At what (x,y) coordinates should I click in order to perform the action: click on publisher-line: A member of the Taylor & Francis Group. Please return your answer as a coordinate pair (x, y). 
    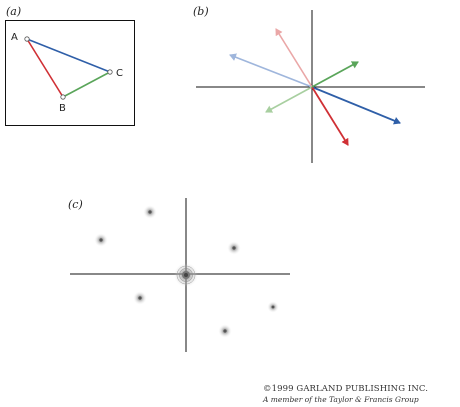
    Looking at the image, I should click on (341, 399).